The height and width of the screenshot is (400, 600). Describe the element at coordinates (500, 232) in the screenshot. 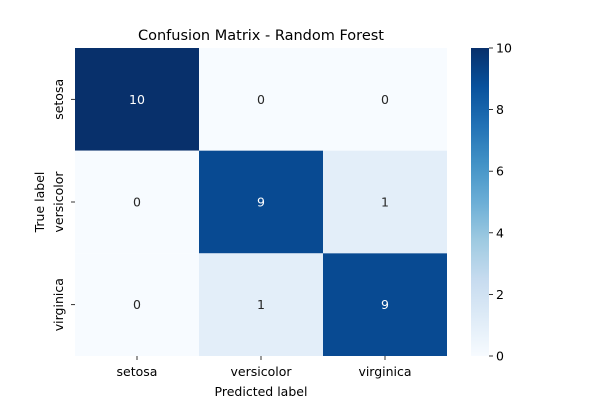

I see `colorbar-tick-label: 4` at that location.